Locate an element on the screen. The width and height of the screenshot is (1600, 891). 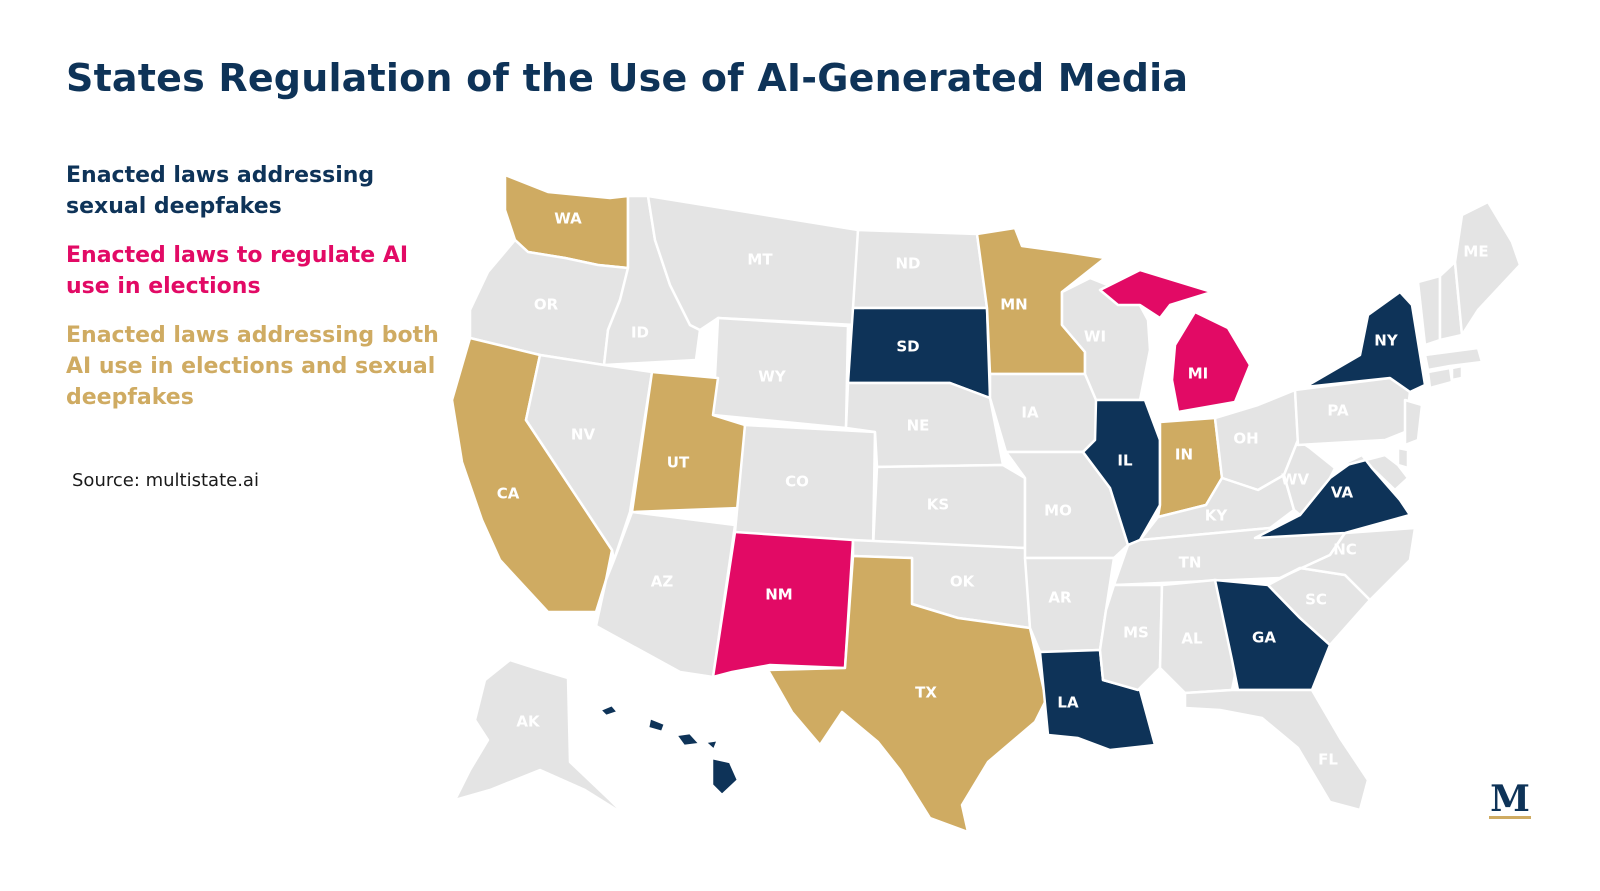
state-hi is located at coordinates (669, 750).